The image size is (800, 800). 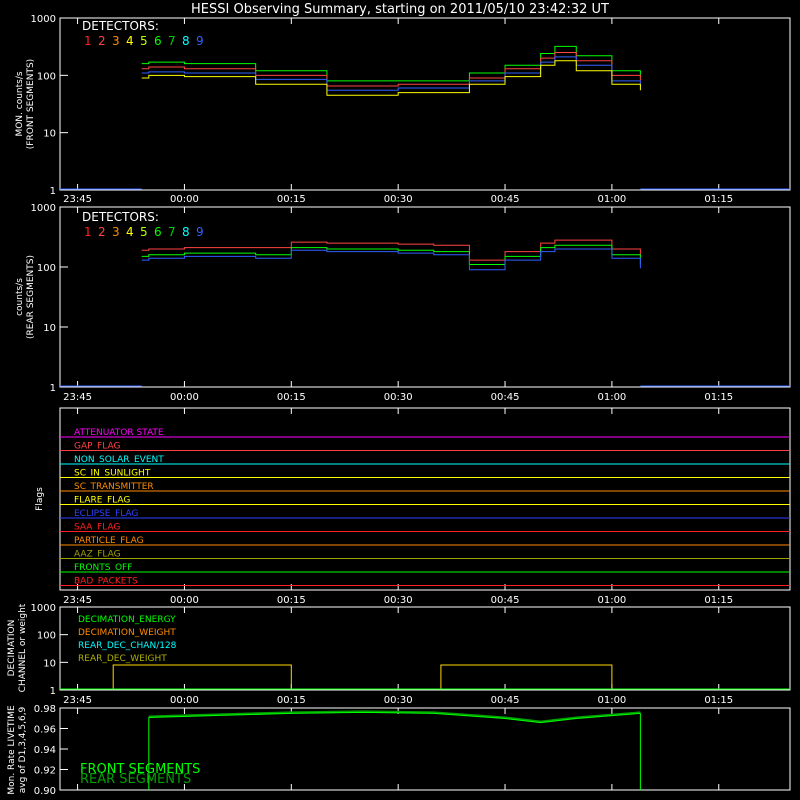 What do you see at coordinates (144, 232) in the screenshot?
I see `detector-number-rear: 5` at bounding box center [144, 232].